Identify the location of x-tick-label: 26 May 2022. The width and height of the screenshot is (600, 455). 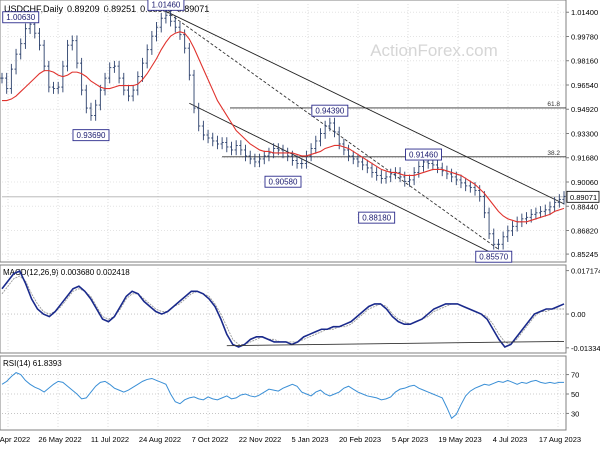
(59, 439).